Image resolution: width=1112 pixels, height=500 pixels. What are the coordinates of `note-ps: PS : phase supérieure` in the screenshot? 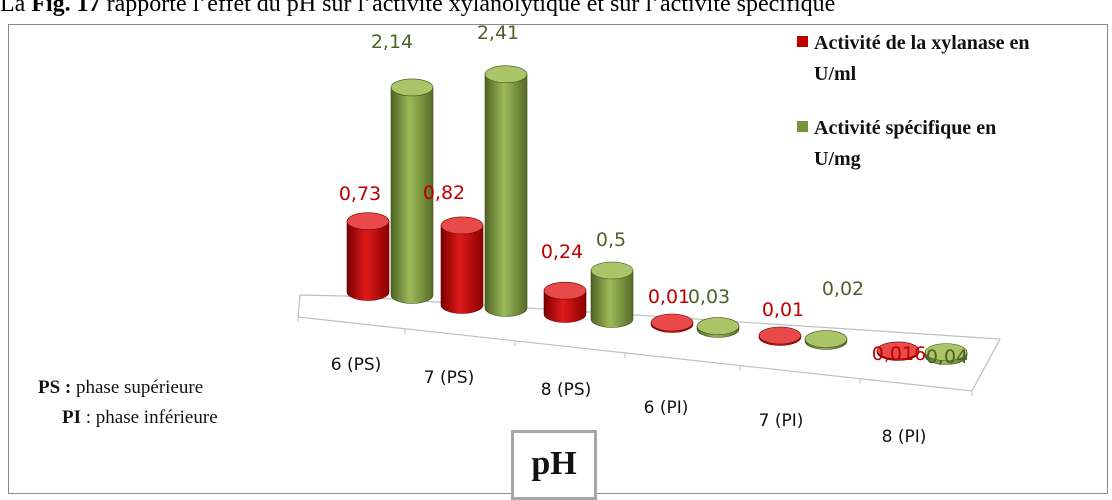 It's located at (120, 387).